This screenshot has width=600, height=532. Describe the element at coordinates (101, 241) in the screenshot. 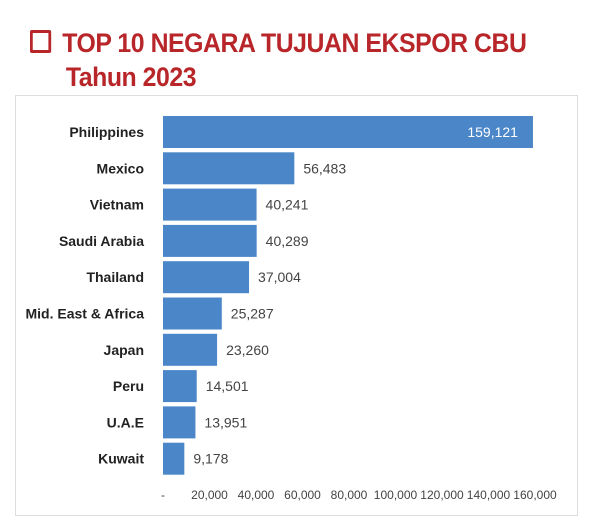

I see `category-label: Saudi Arabia` at that location.